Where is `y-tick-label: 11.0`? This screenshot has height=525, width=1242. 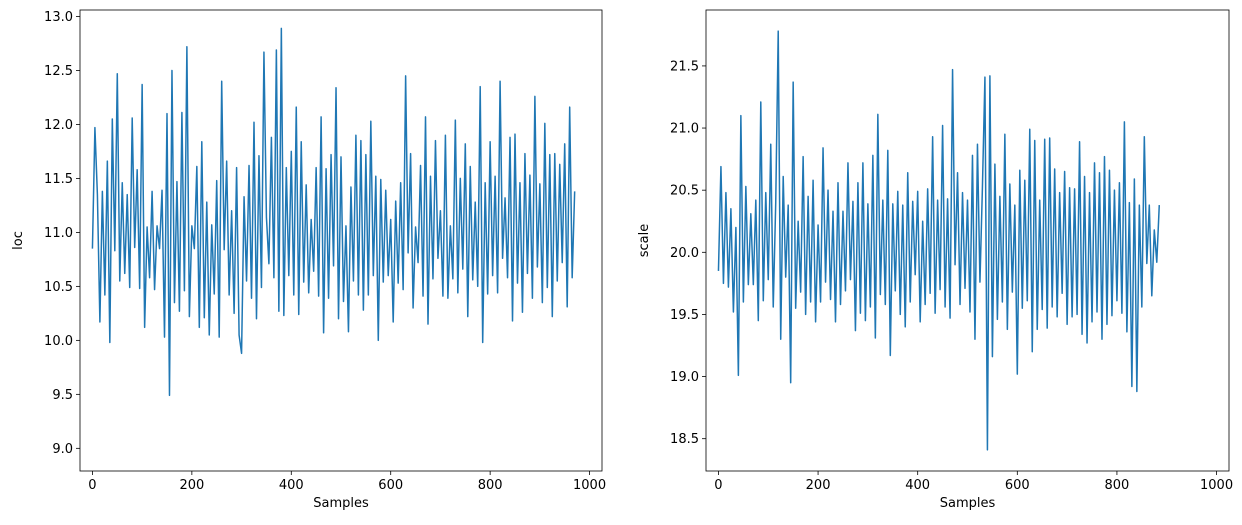
y-tick-label: 11.0 is located at coordinates (58, 233).